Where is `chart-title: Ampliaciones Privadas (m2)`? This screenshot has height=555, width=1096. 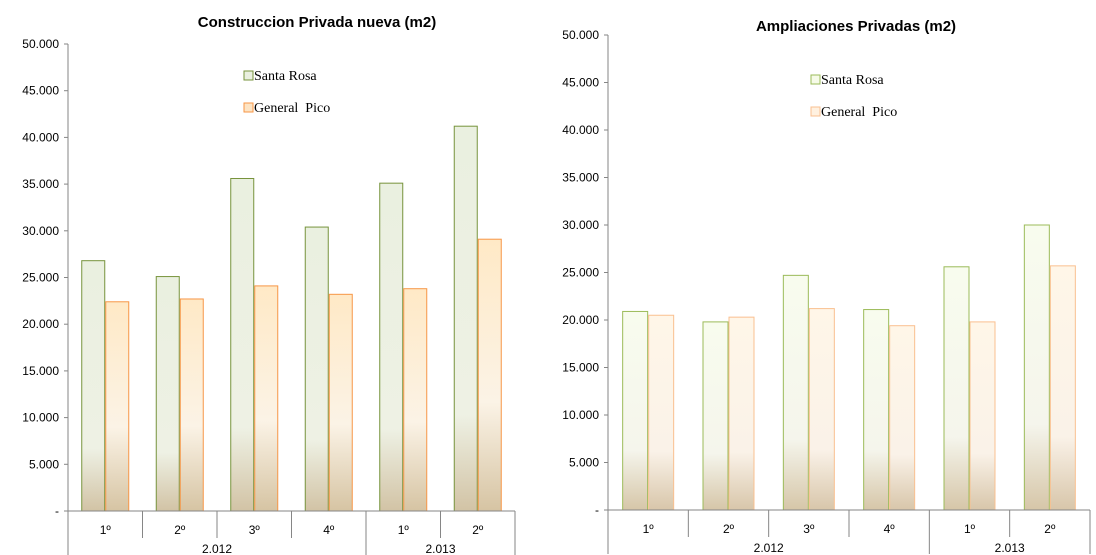
chart-title: Ampliaciones Privadas (m2) is located at coordinates (856, 26).